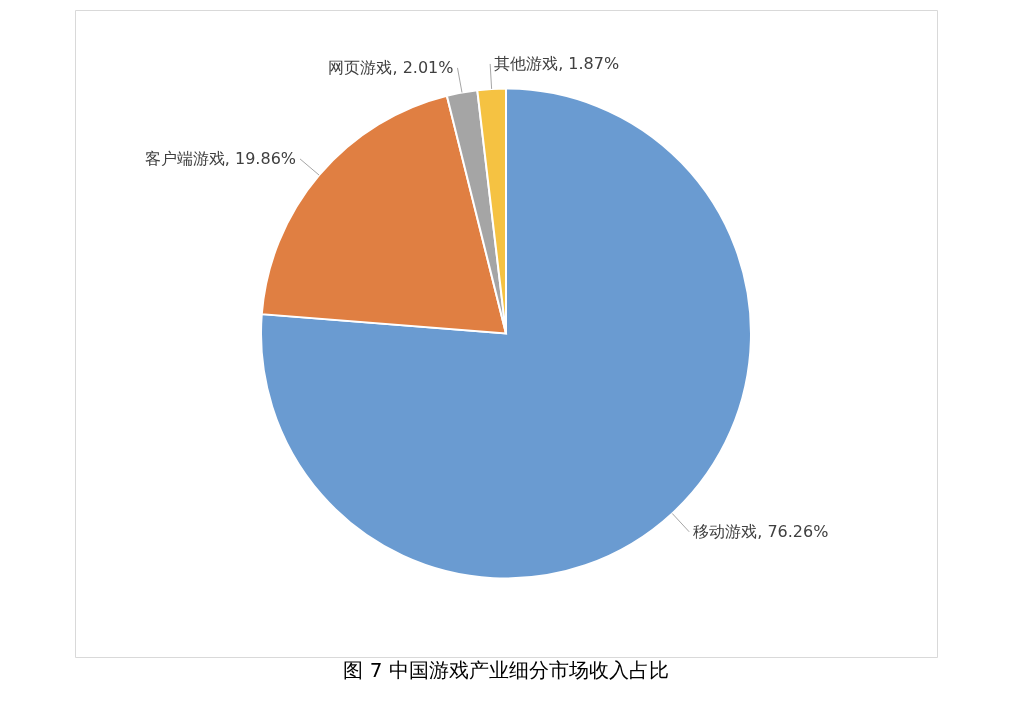 The height and width of the screenshot is (712, 1024). What do you see at coordinates (557, 63) in the screenshot?
I see `slice-label: 其他游戏, 1.87%` at bounding box center [557, 63].